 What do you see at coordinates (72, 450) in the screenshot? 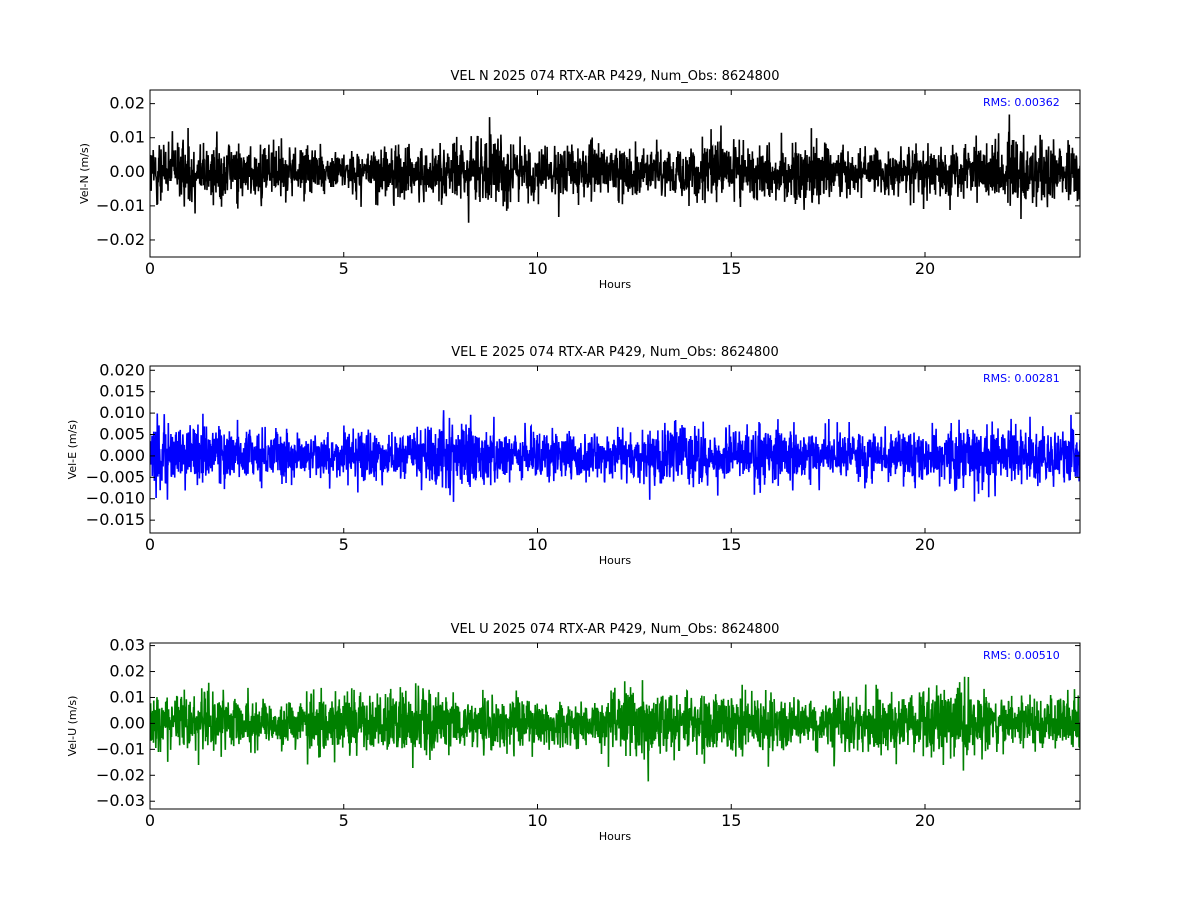
I see `y-axis-label: Vel-E (m/s)` at bounding box center [72, 450].